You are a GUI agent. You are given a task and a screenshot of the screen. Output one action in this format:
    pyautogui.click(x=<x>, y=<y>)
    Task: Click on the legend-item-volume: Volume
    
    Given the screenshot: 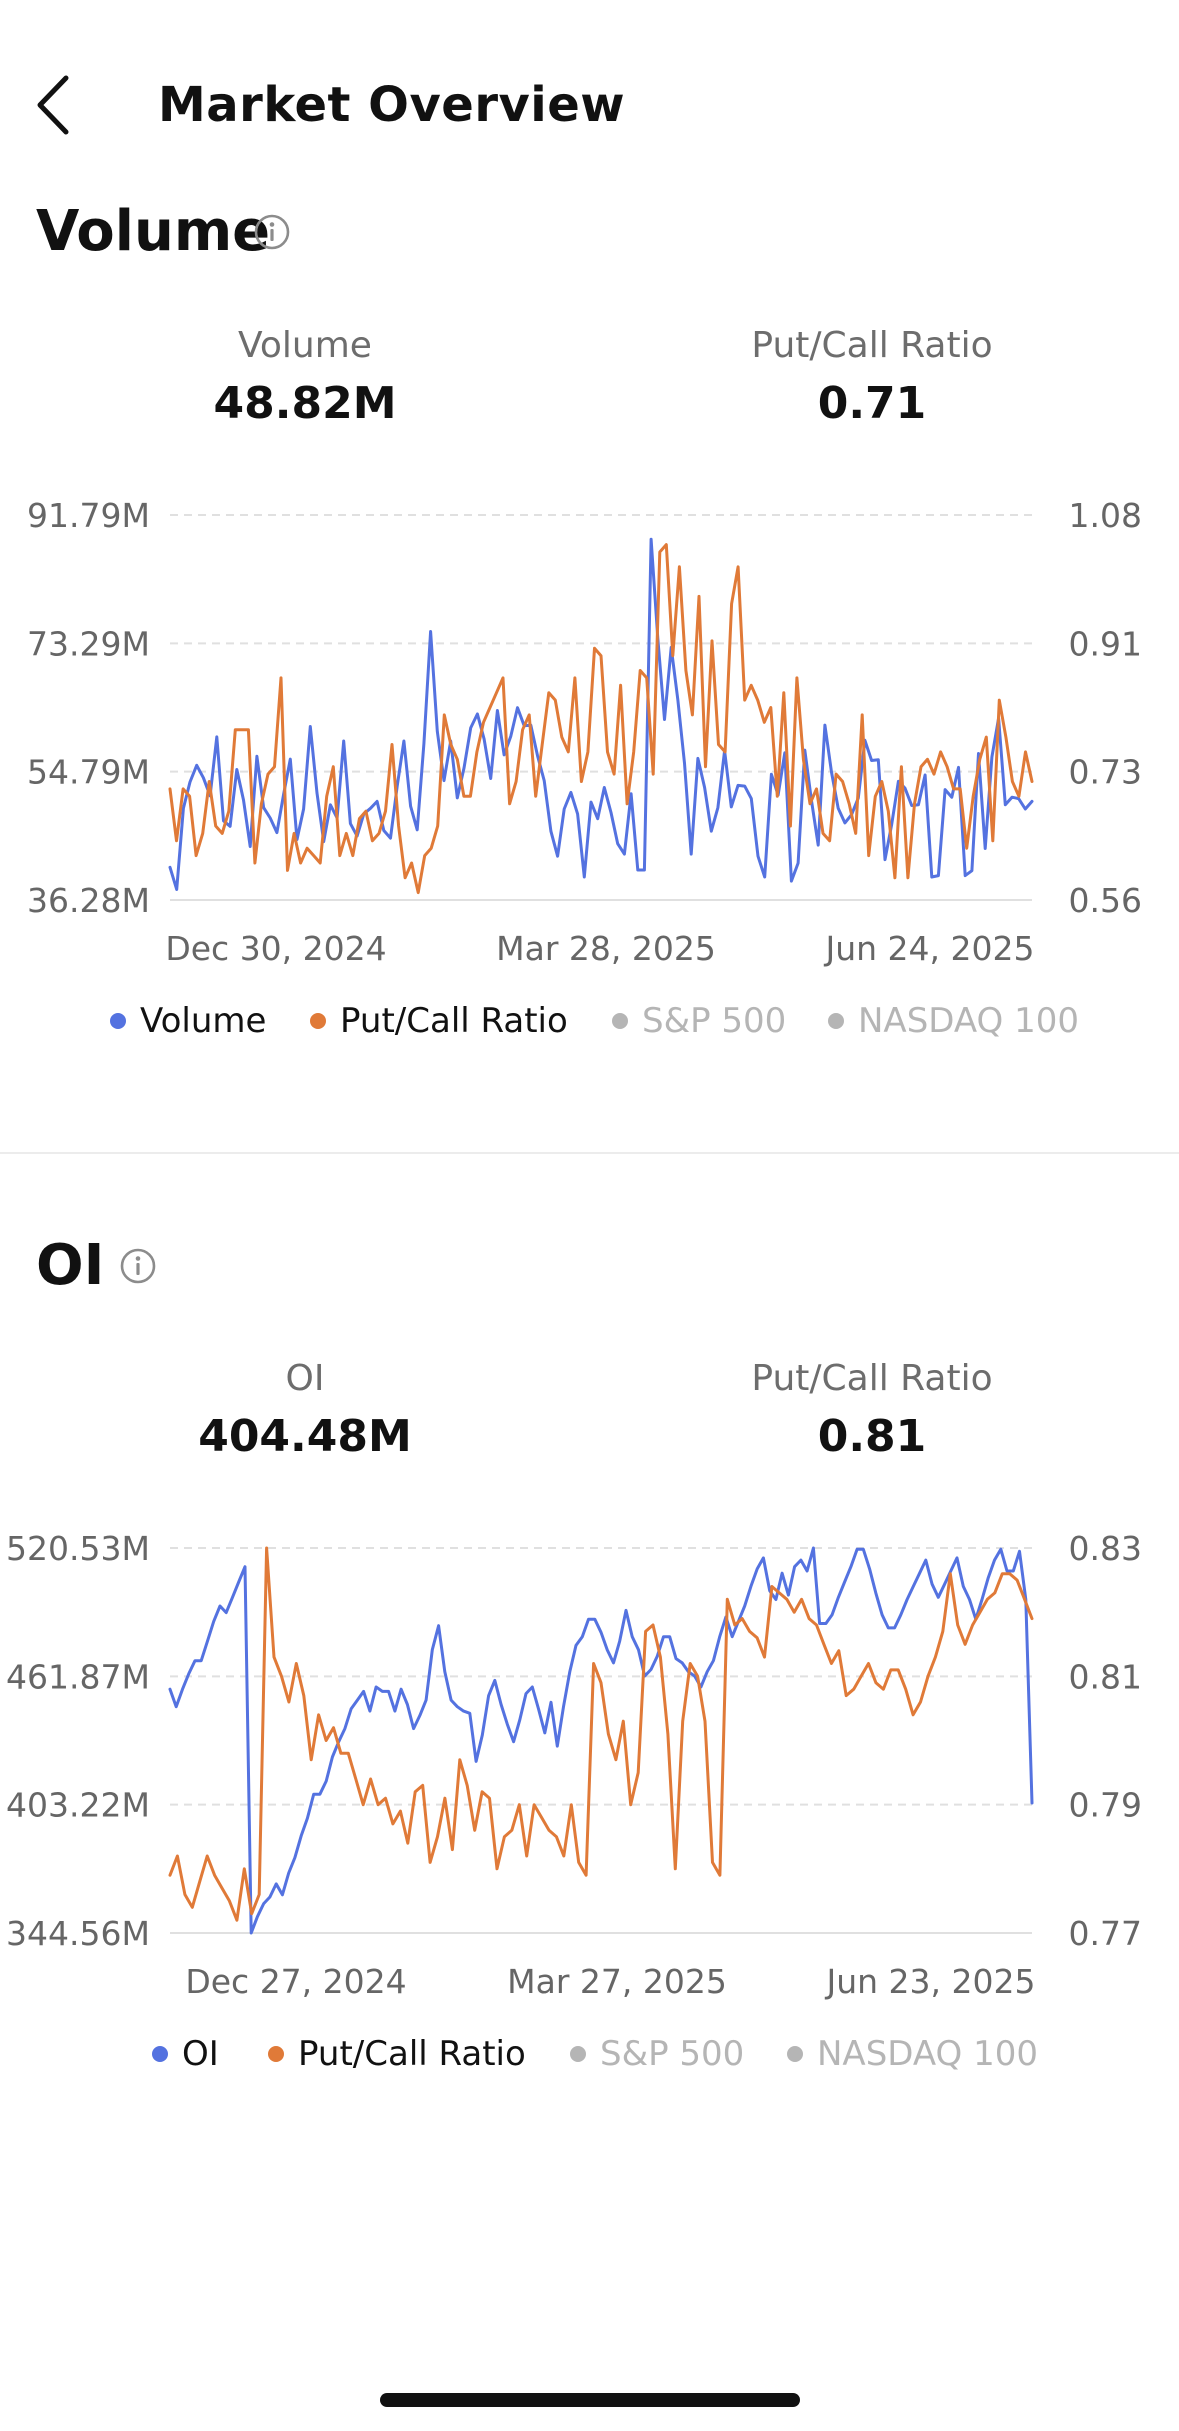 What is the action you would take?
    pyautogui.click(x=188, y=1021)
    